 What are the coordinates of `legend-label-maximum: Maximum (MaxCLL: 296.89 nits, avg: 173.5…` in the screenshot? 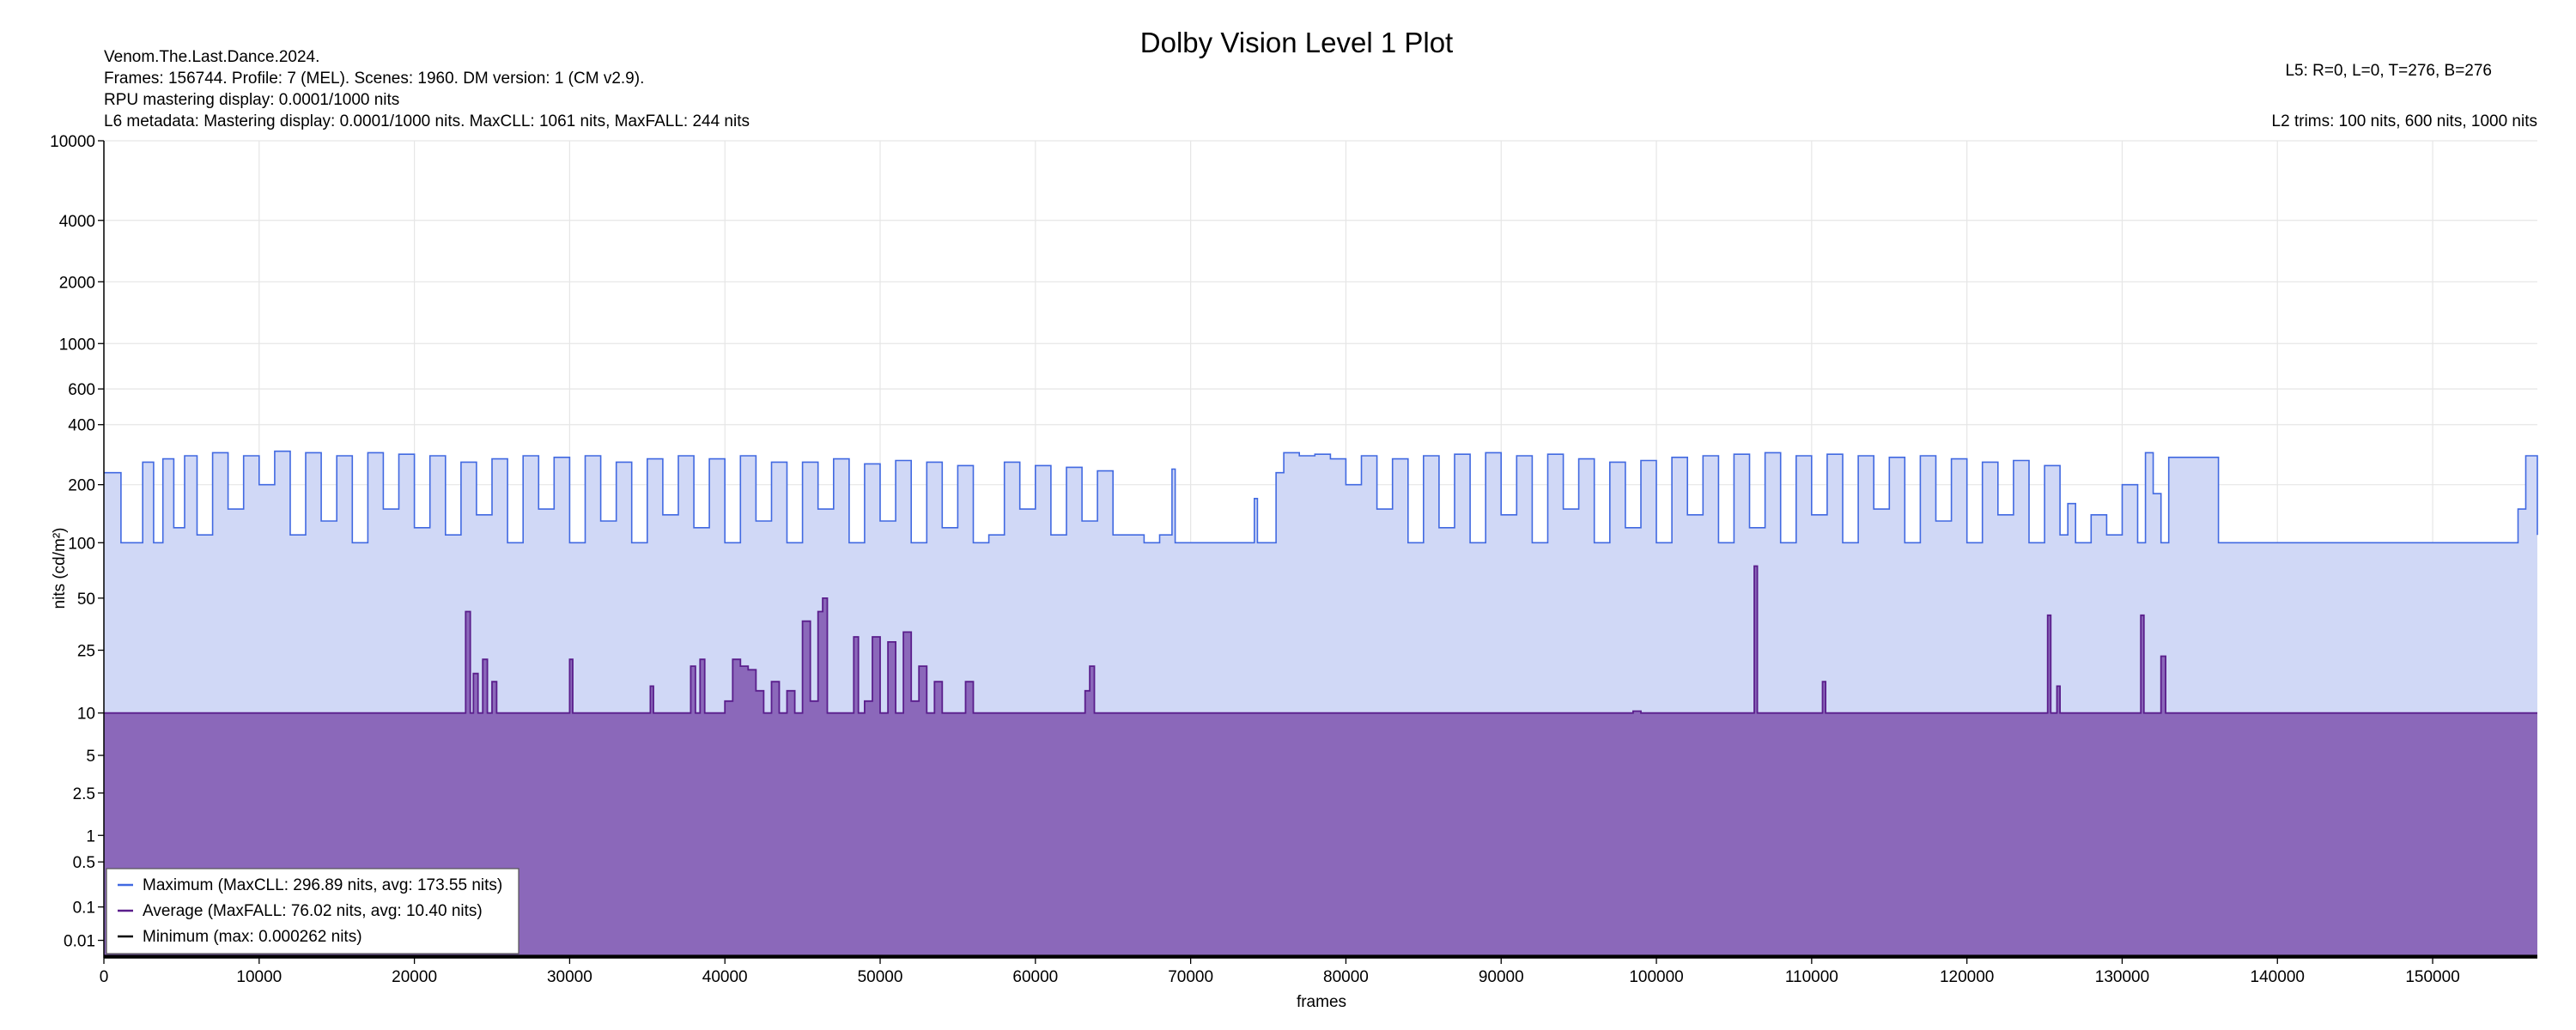 It's located at (323, 885).